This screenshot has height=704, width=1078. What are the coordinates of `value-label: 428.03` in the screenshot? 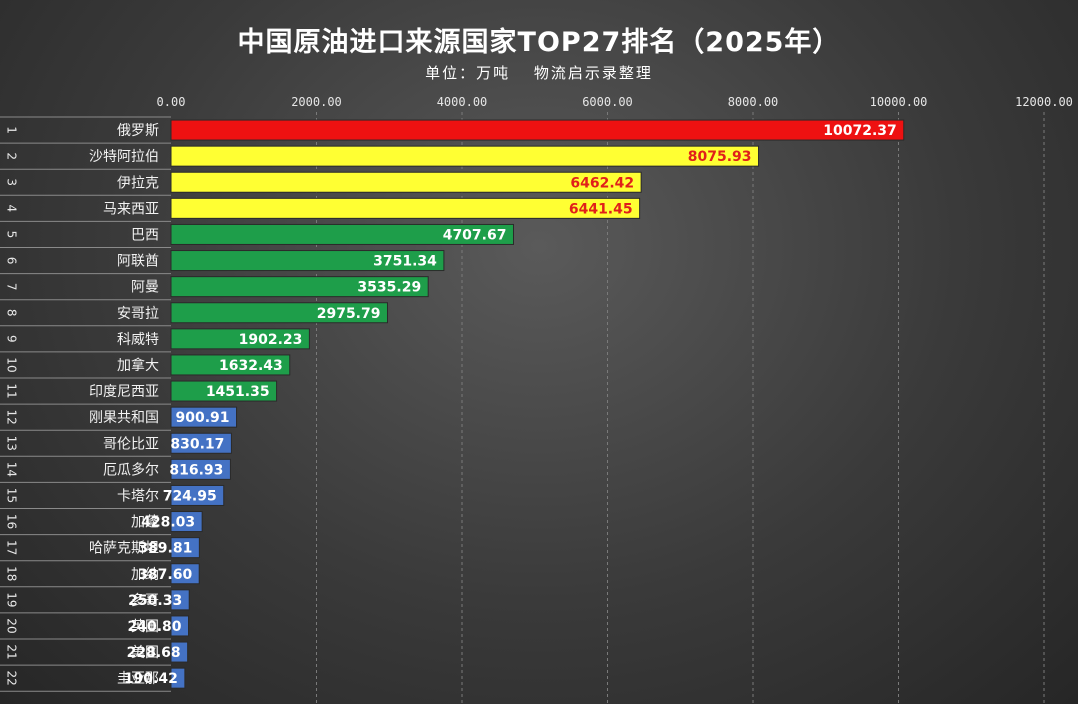 It's located at (168, 523).